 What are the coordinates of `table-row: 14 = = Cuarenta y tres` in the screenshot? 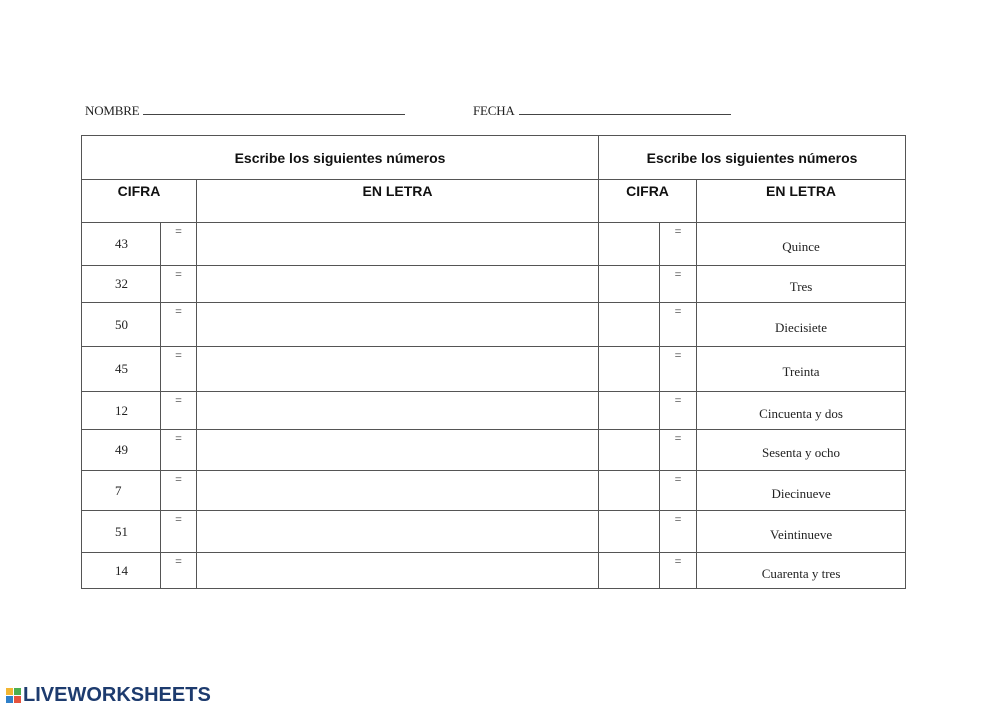 It's located at (494, 570).